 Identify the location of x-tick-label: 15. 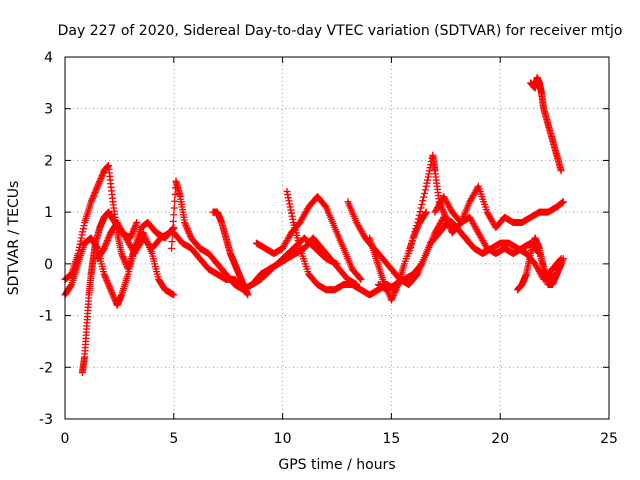
(391, 439).